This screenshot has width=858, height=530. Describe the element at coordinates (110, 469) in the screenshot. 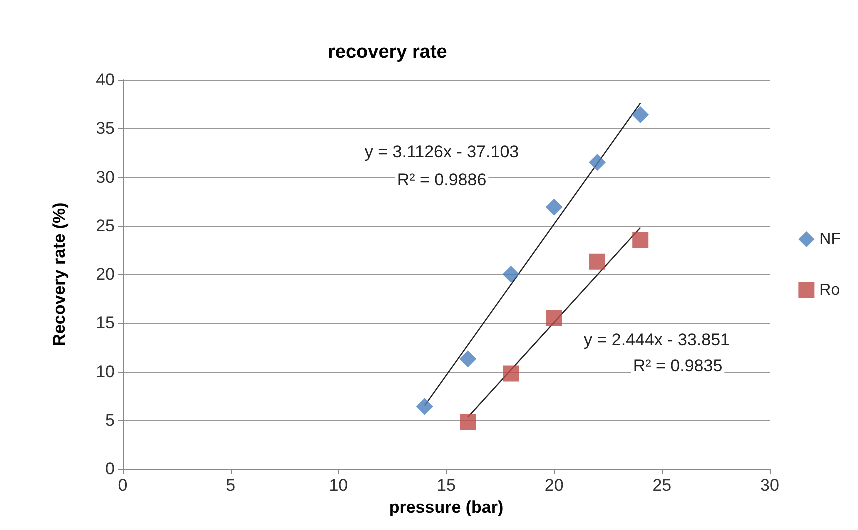

I see `y-tick-label: 0` at that location.